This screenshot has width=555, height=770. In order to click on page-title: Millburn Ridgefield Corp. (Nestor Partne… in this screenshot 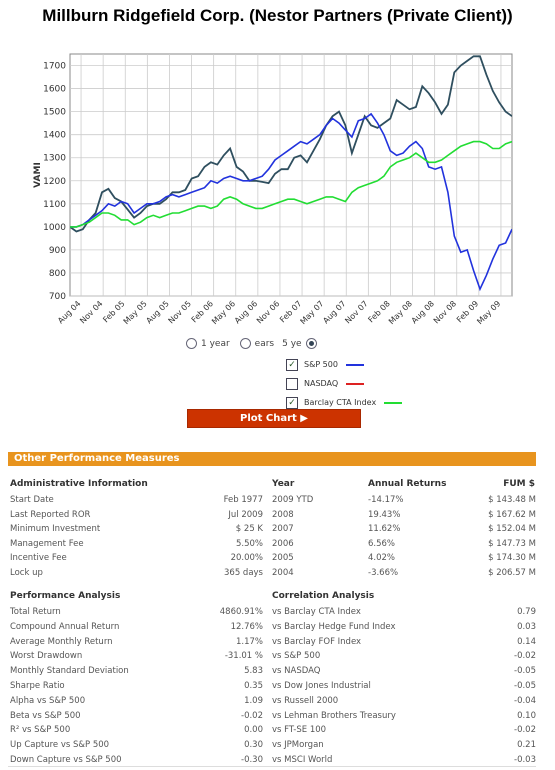, I will do `click(277, 15)`.